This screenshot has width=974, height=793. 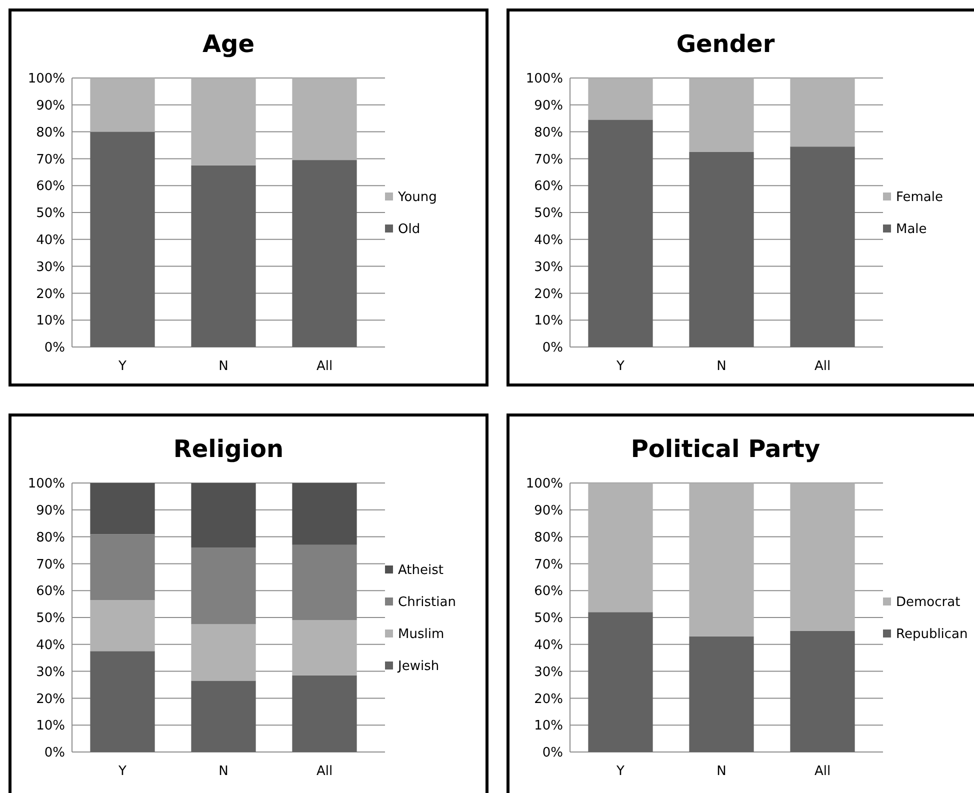 I want to click on legend-label: Male, so click(x=911, y=230).